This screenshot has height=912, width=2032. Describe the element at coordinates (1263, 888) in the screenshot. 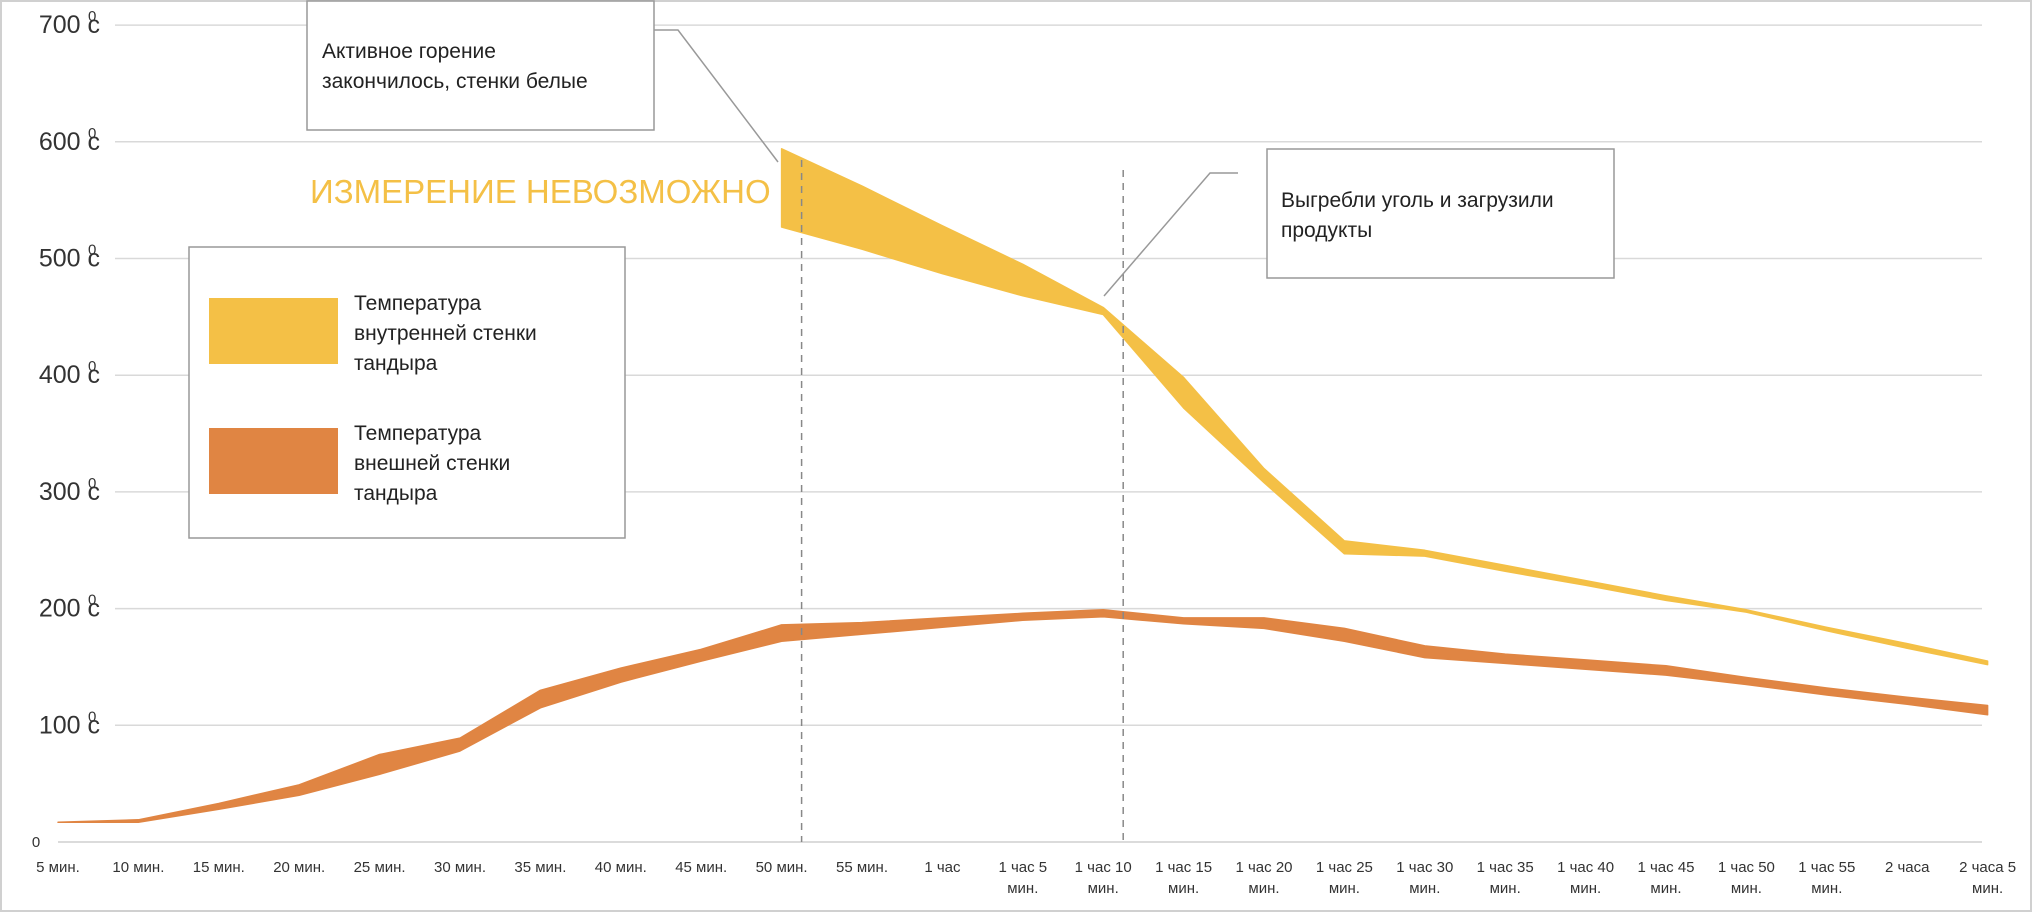

I see `x-tick-label-15-b: мин.` at that location.